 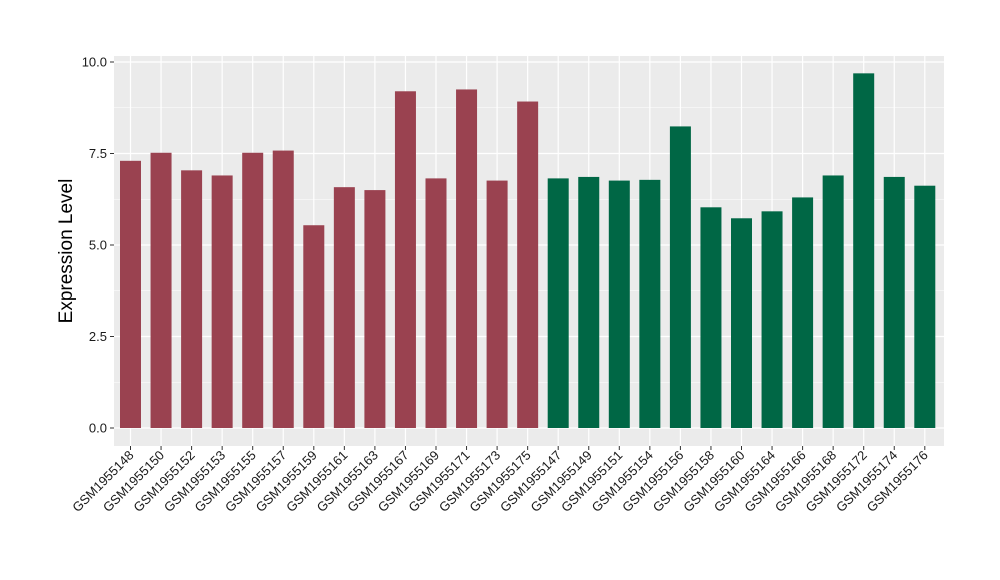 What do you see at coordinates (589, 302) in the screenshot?
I see `bar-GSM1955149` at bounding box center [589, 302].